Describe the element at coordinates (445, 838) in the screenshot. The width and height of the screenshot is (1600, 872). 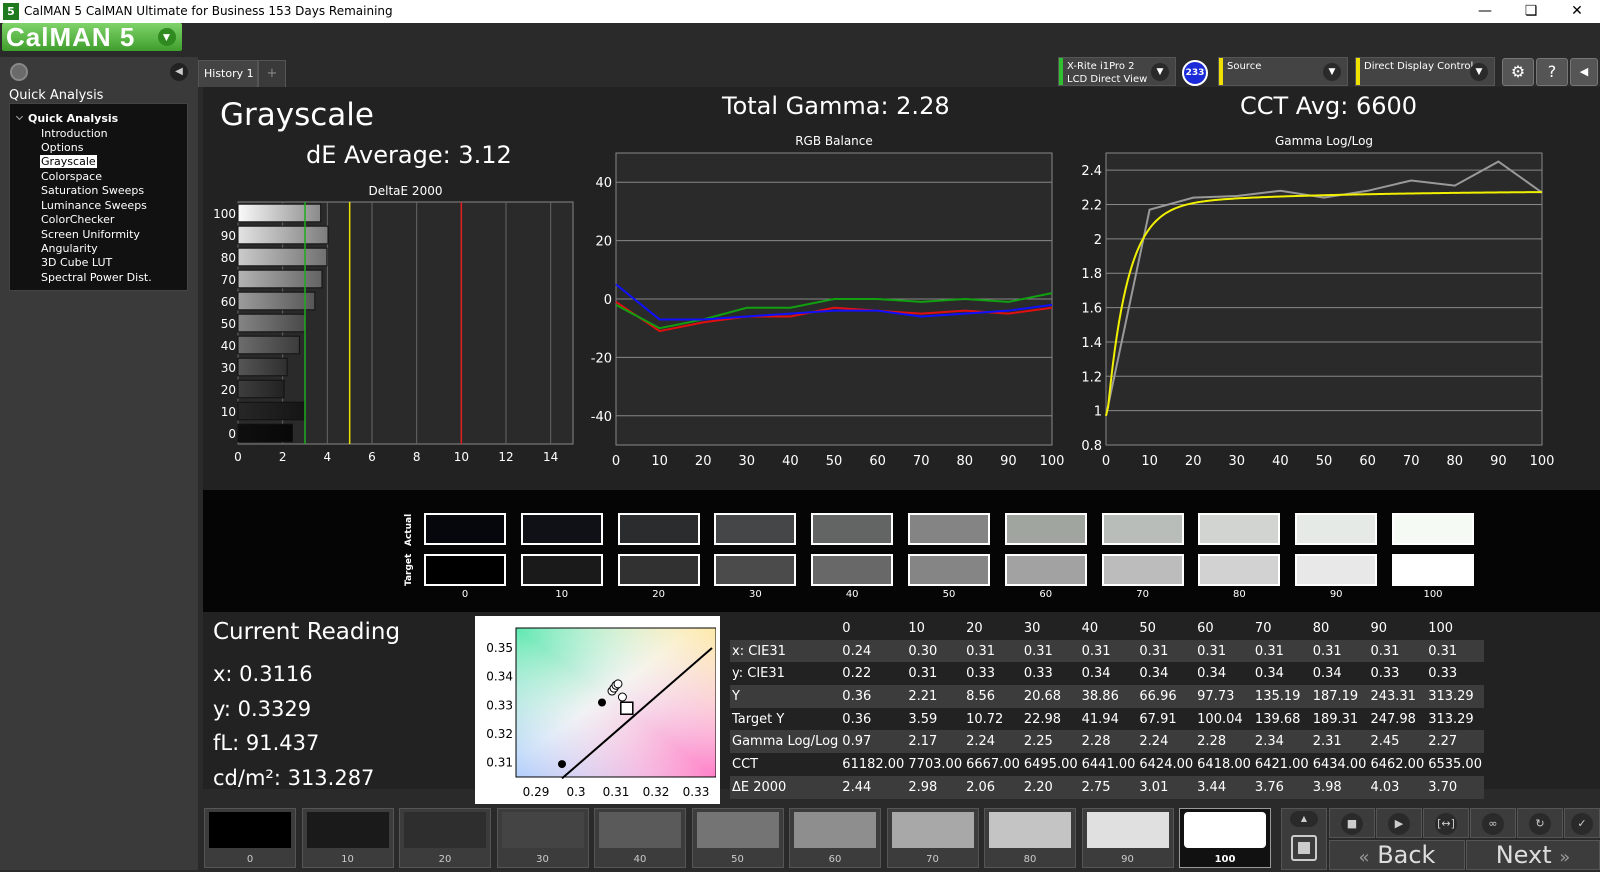
I see `patch-button-20: 20` at that location.